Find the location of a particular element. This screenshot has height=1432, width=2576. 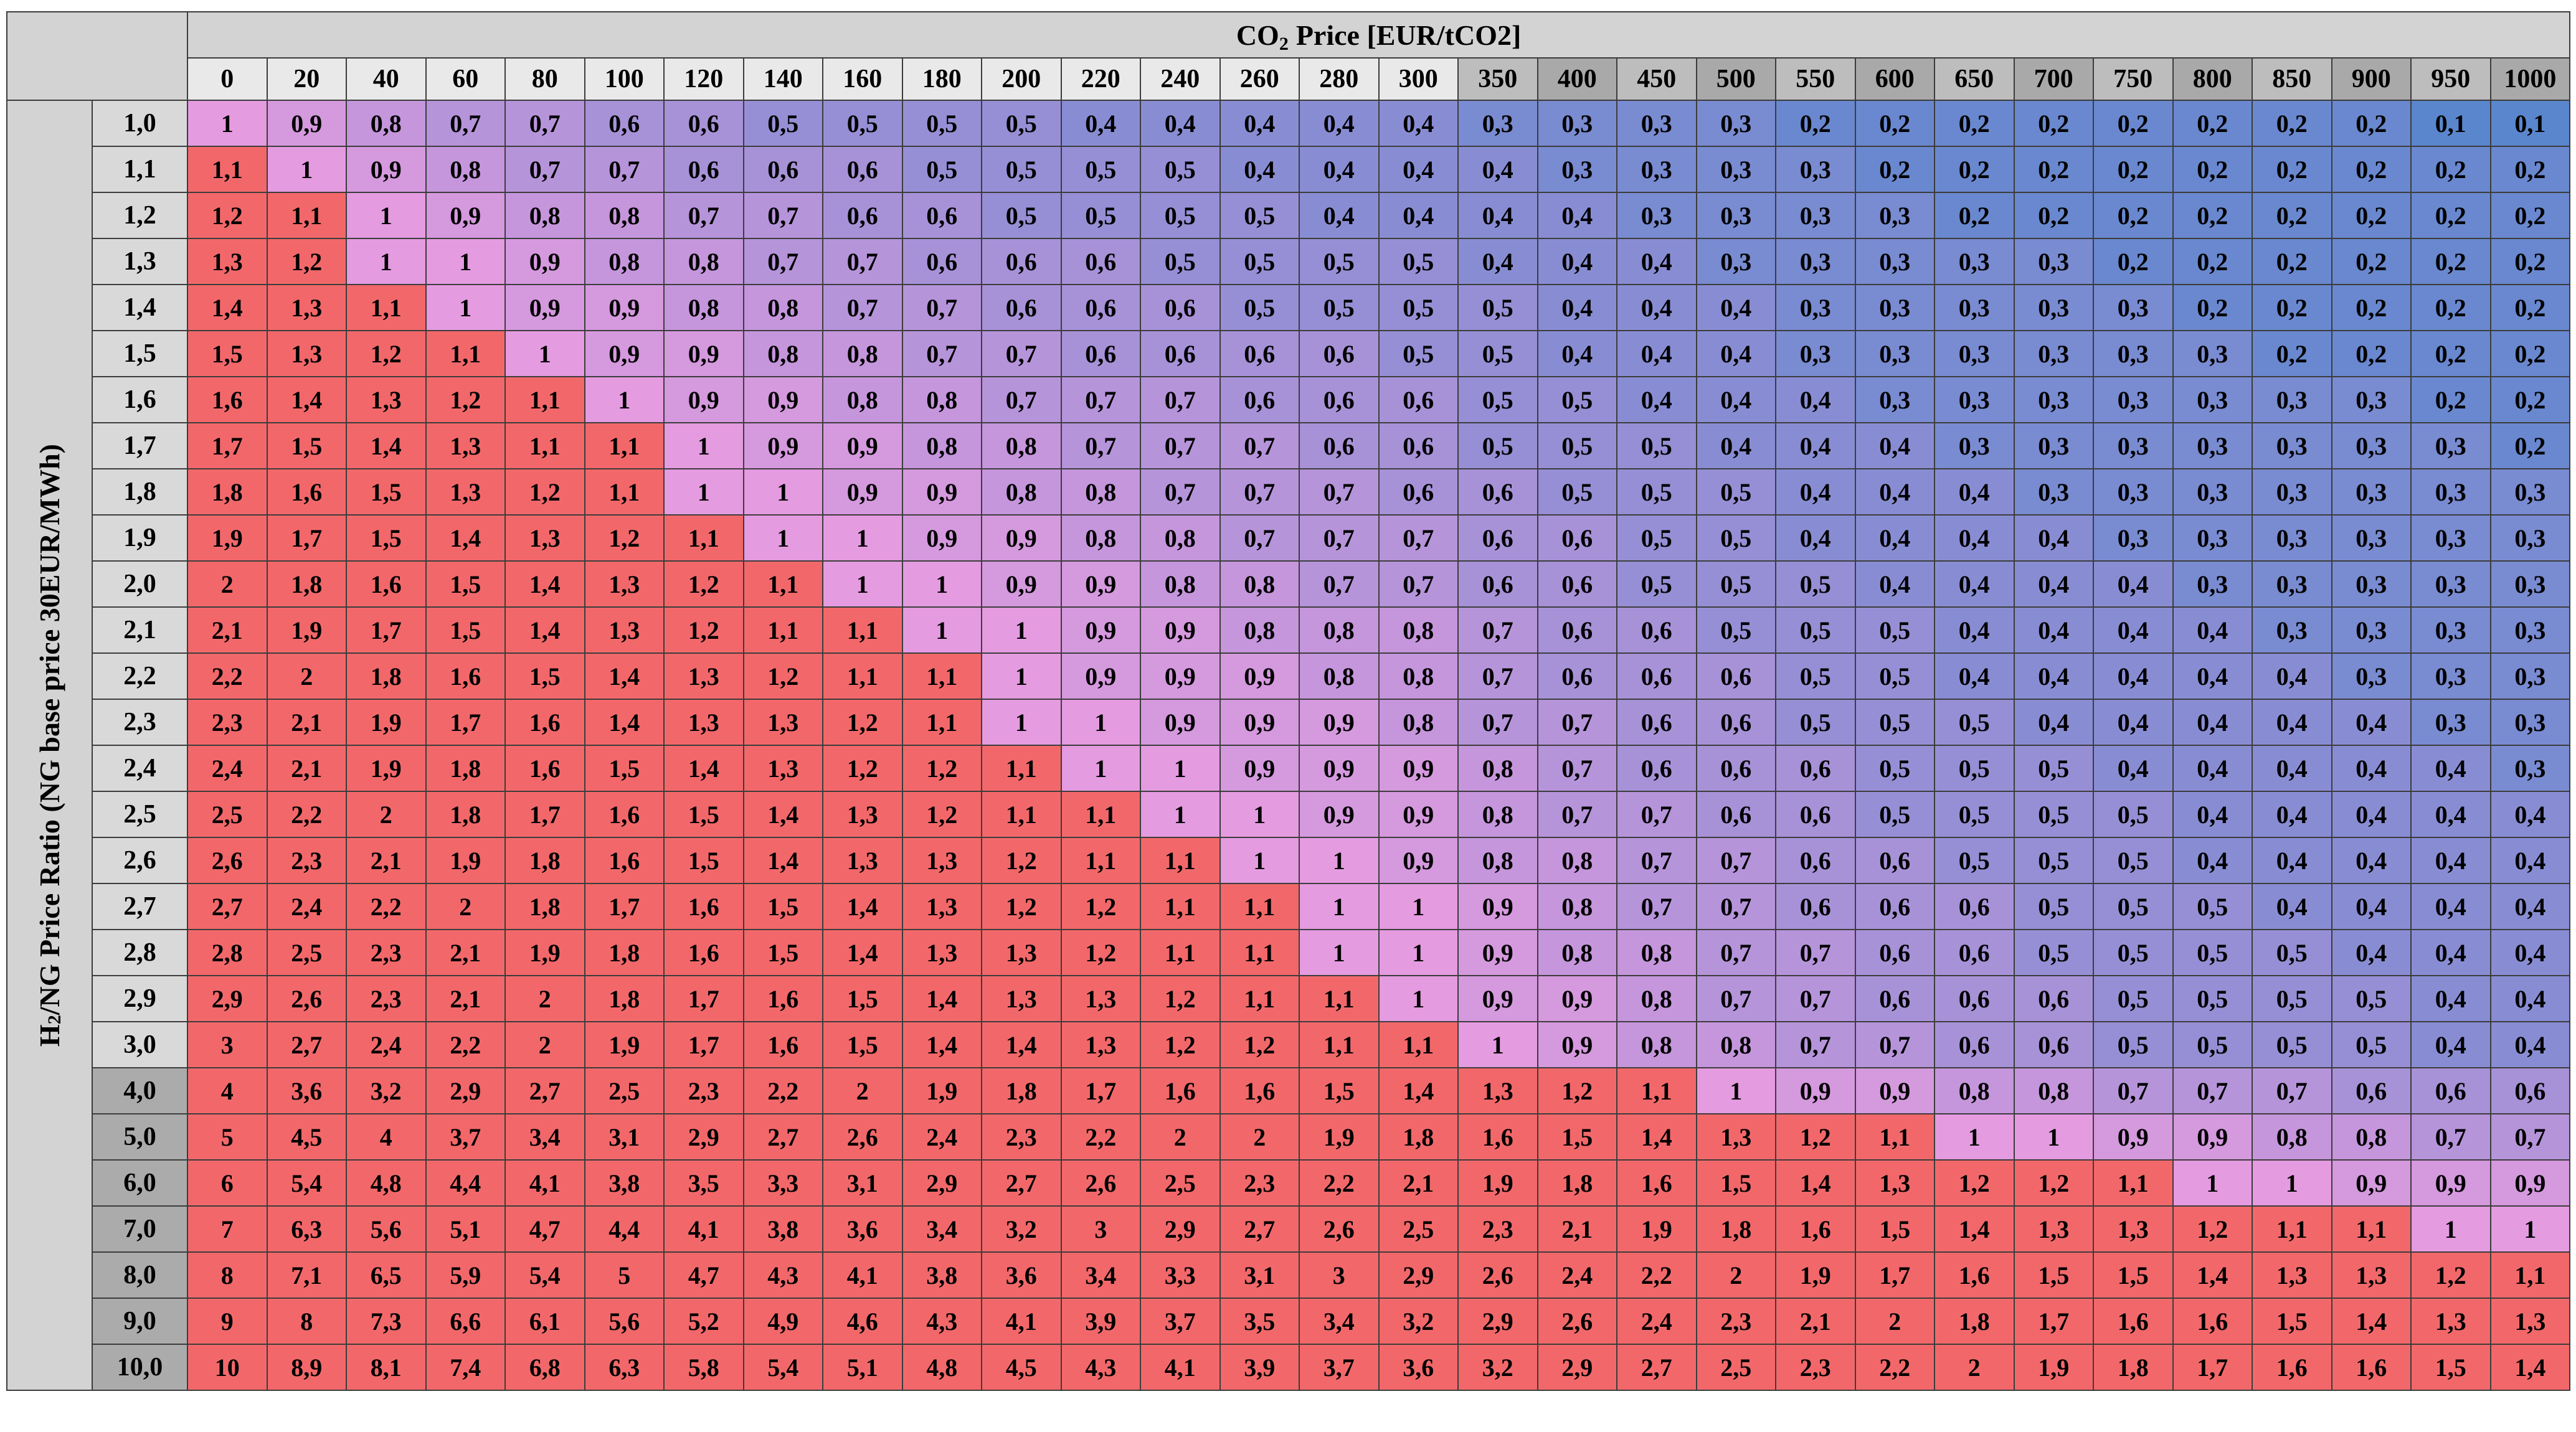

value-cell: 3,4 is located at coordinates (544, 1137).